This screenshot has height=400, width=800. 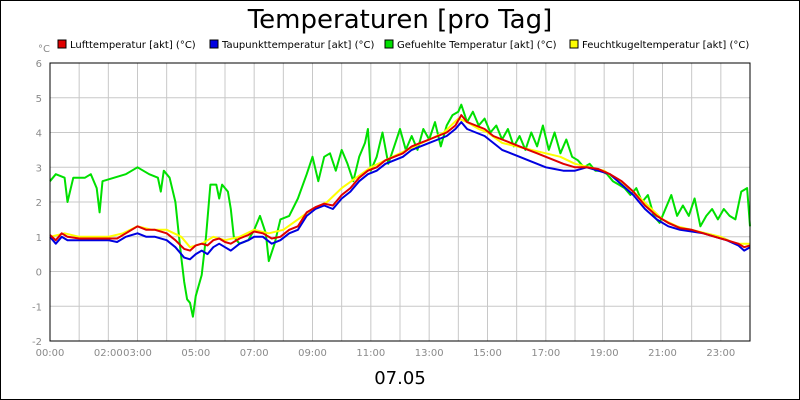 I want to click on x-tick-label: 07:00, so click(x=254, y=353).